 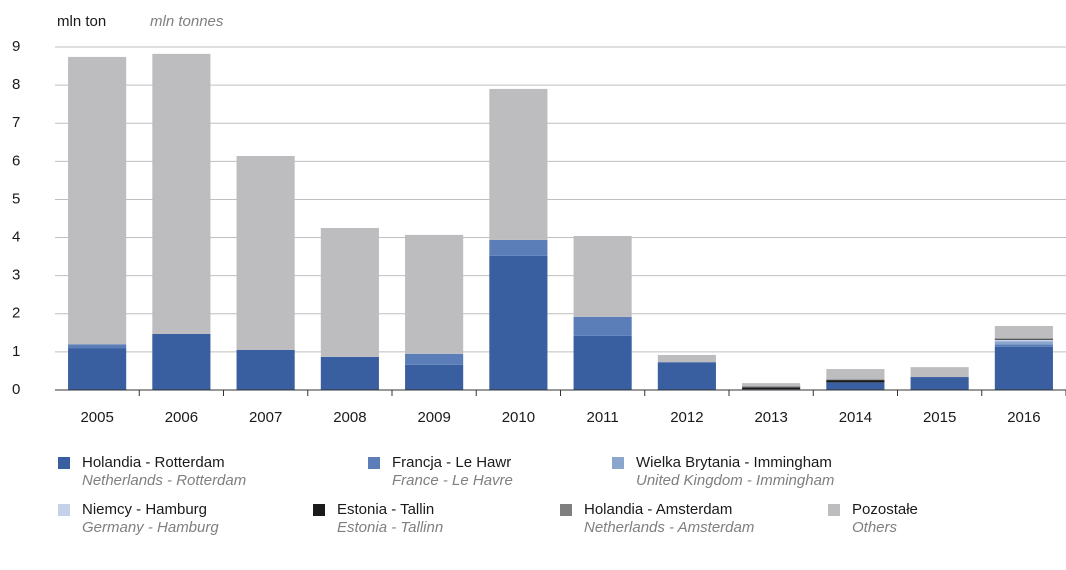 I want to click on x-tick-label: 2013, so click(x=770, y=417).